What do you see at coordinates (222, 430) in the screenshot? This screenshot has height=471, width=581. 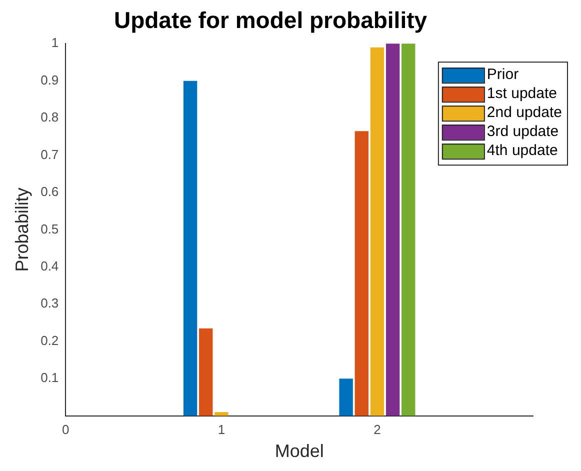 I see `x-tick-label: 1` at bounding box center [222, 430].